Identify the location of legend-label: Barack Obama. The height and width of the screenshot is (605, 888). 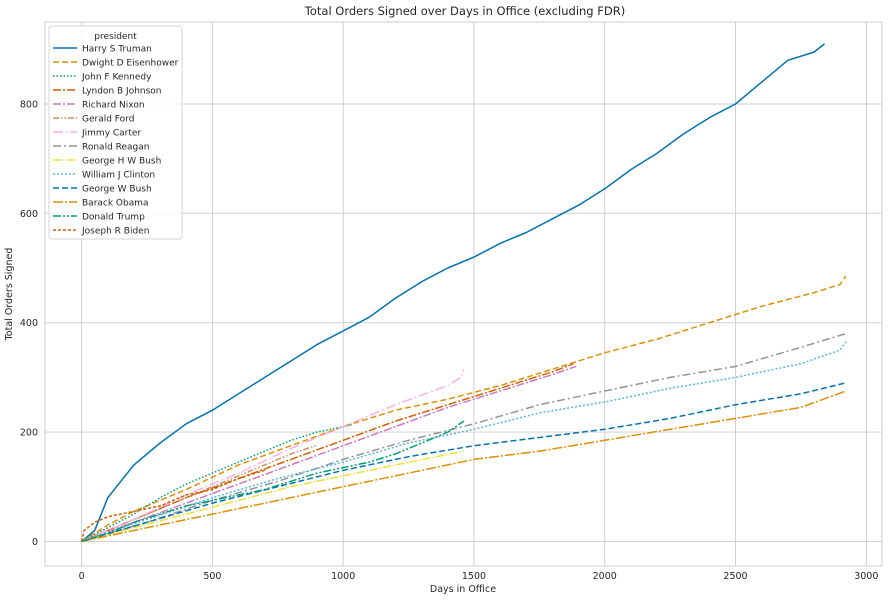
(115, 203).